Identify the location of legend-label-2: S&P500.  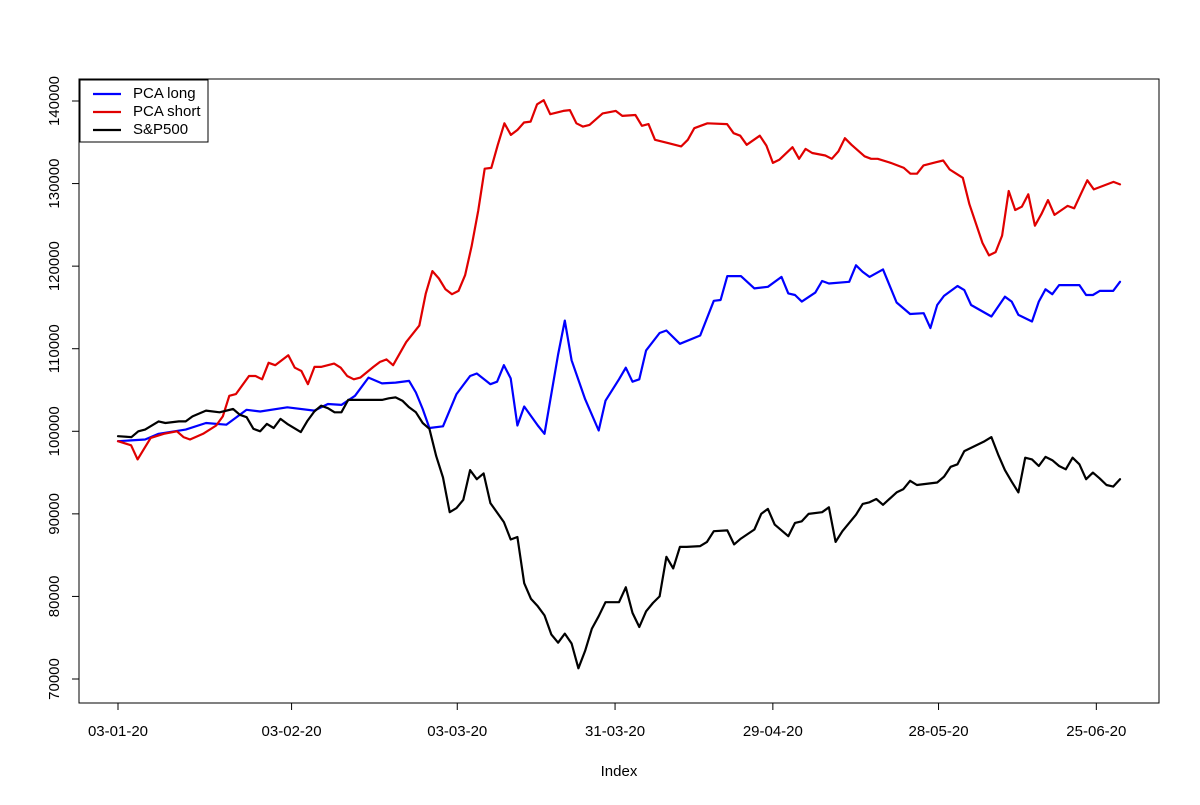
(160, 129).